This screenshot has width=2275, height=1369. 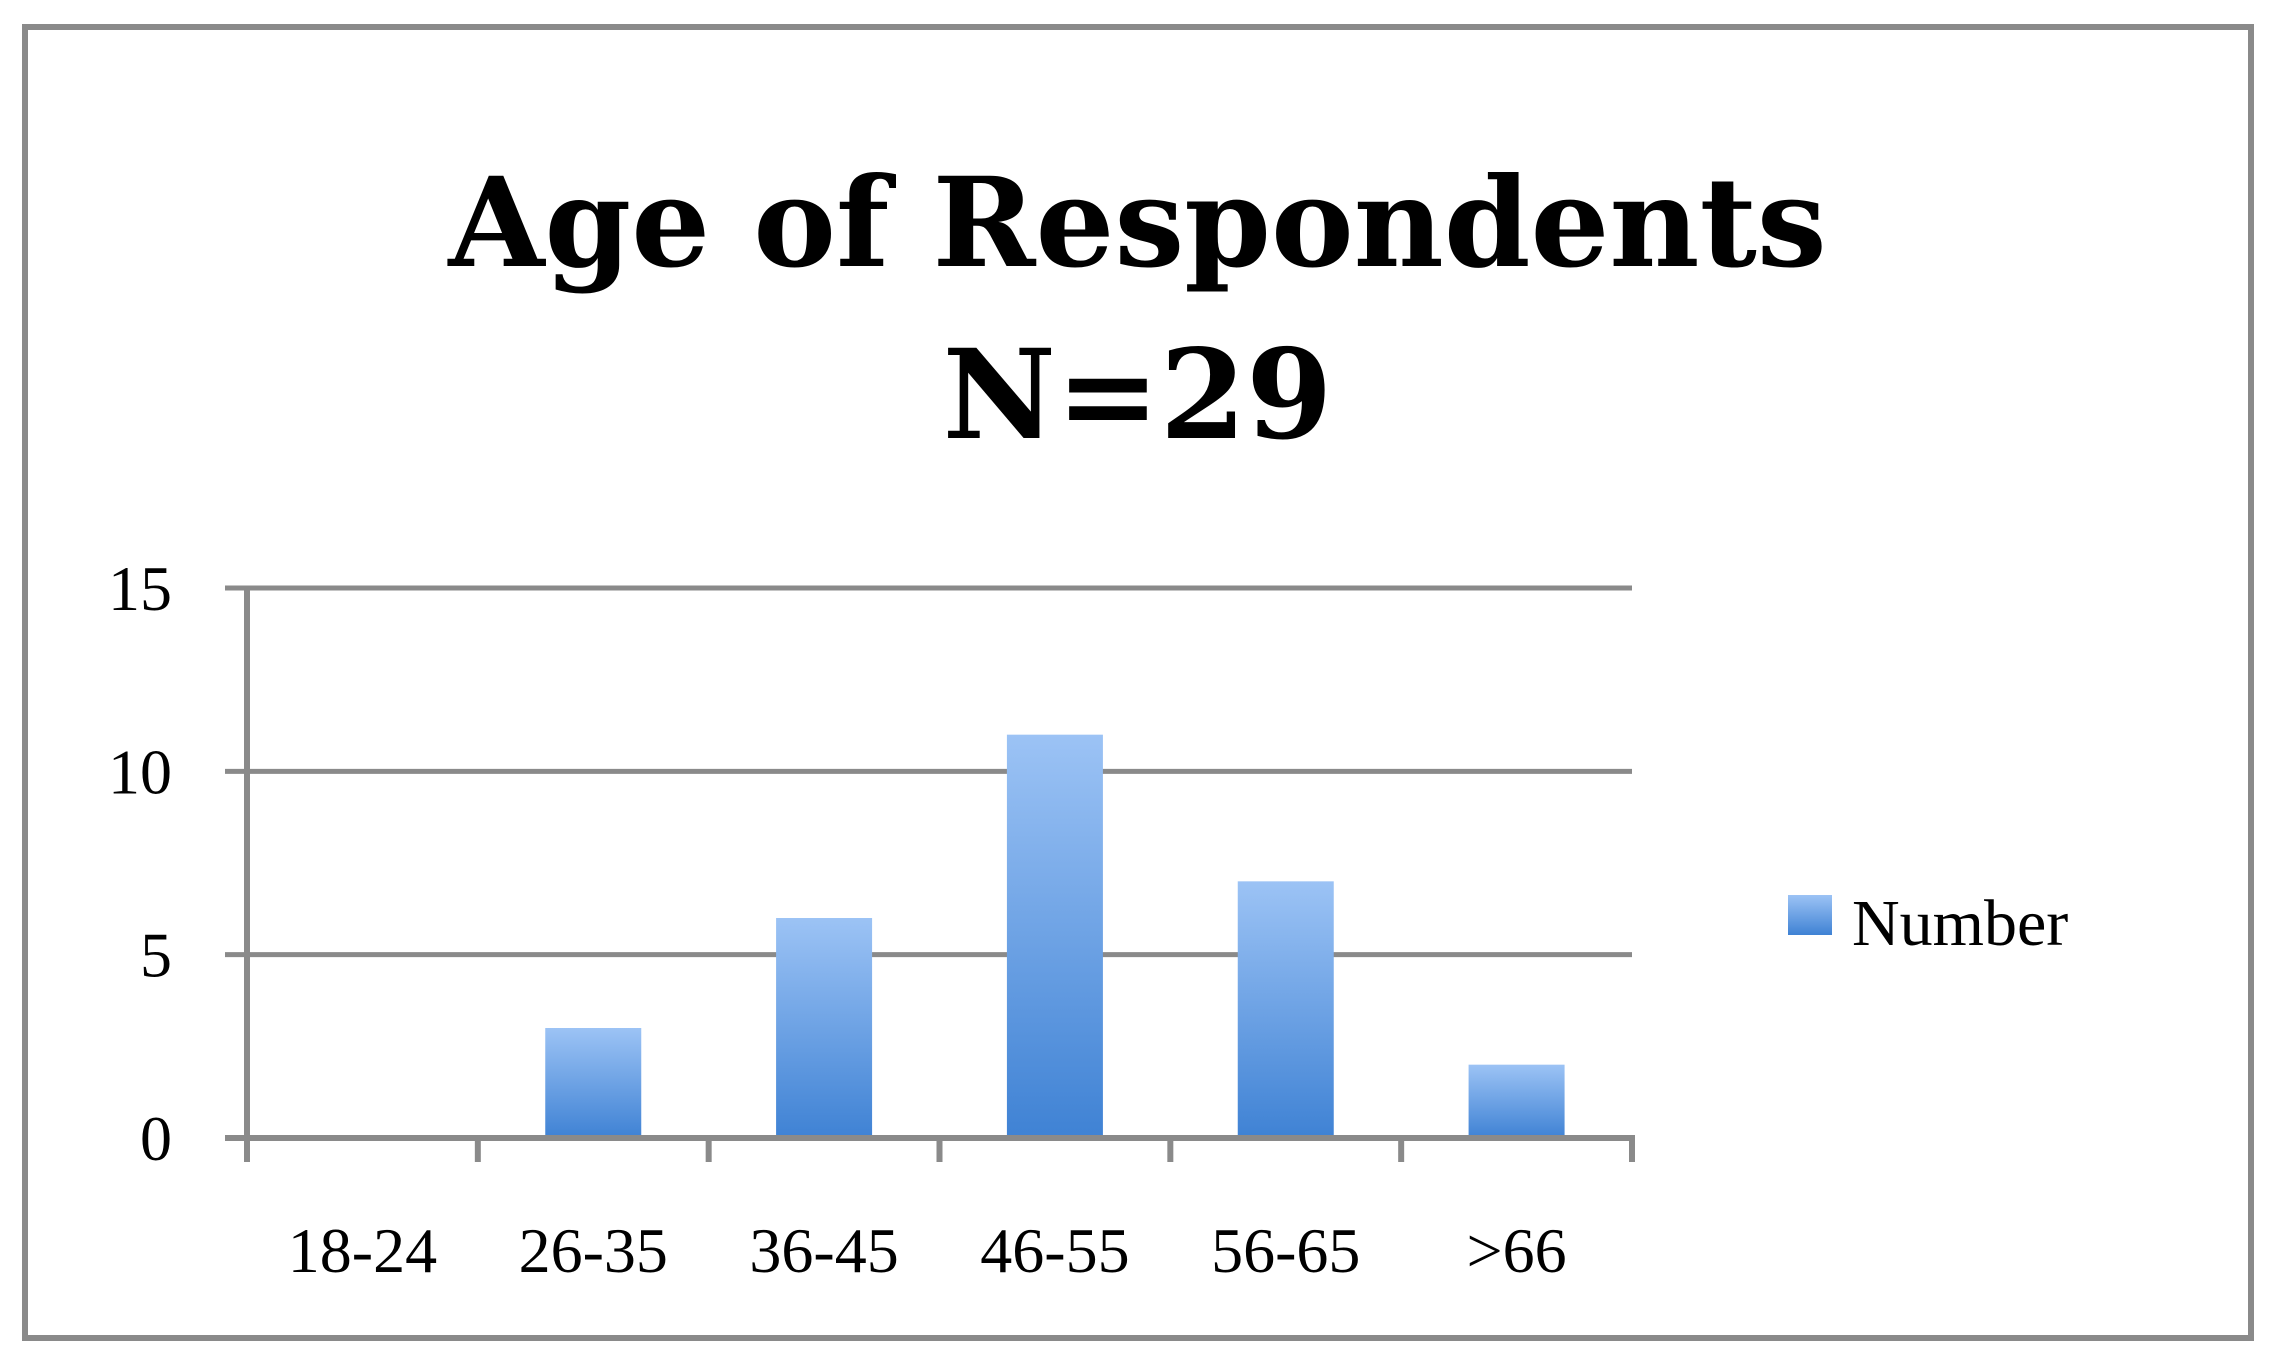 I want to click on x-tick-labels: 18-24 26-35 36-45 46-55 56-65 >66, so click(x=927, y=1250).